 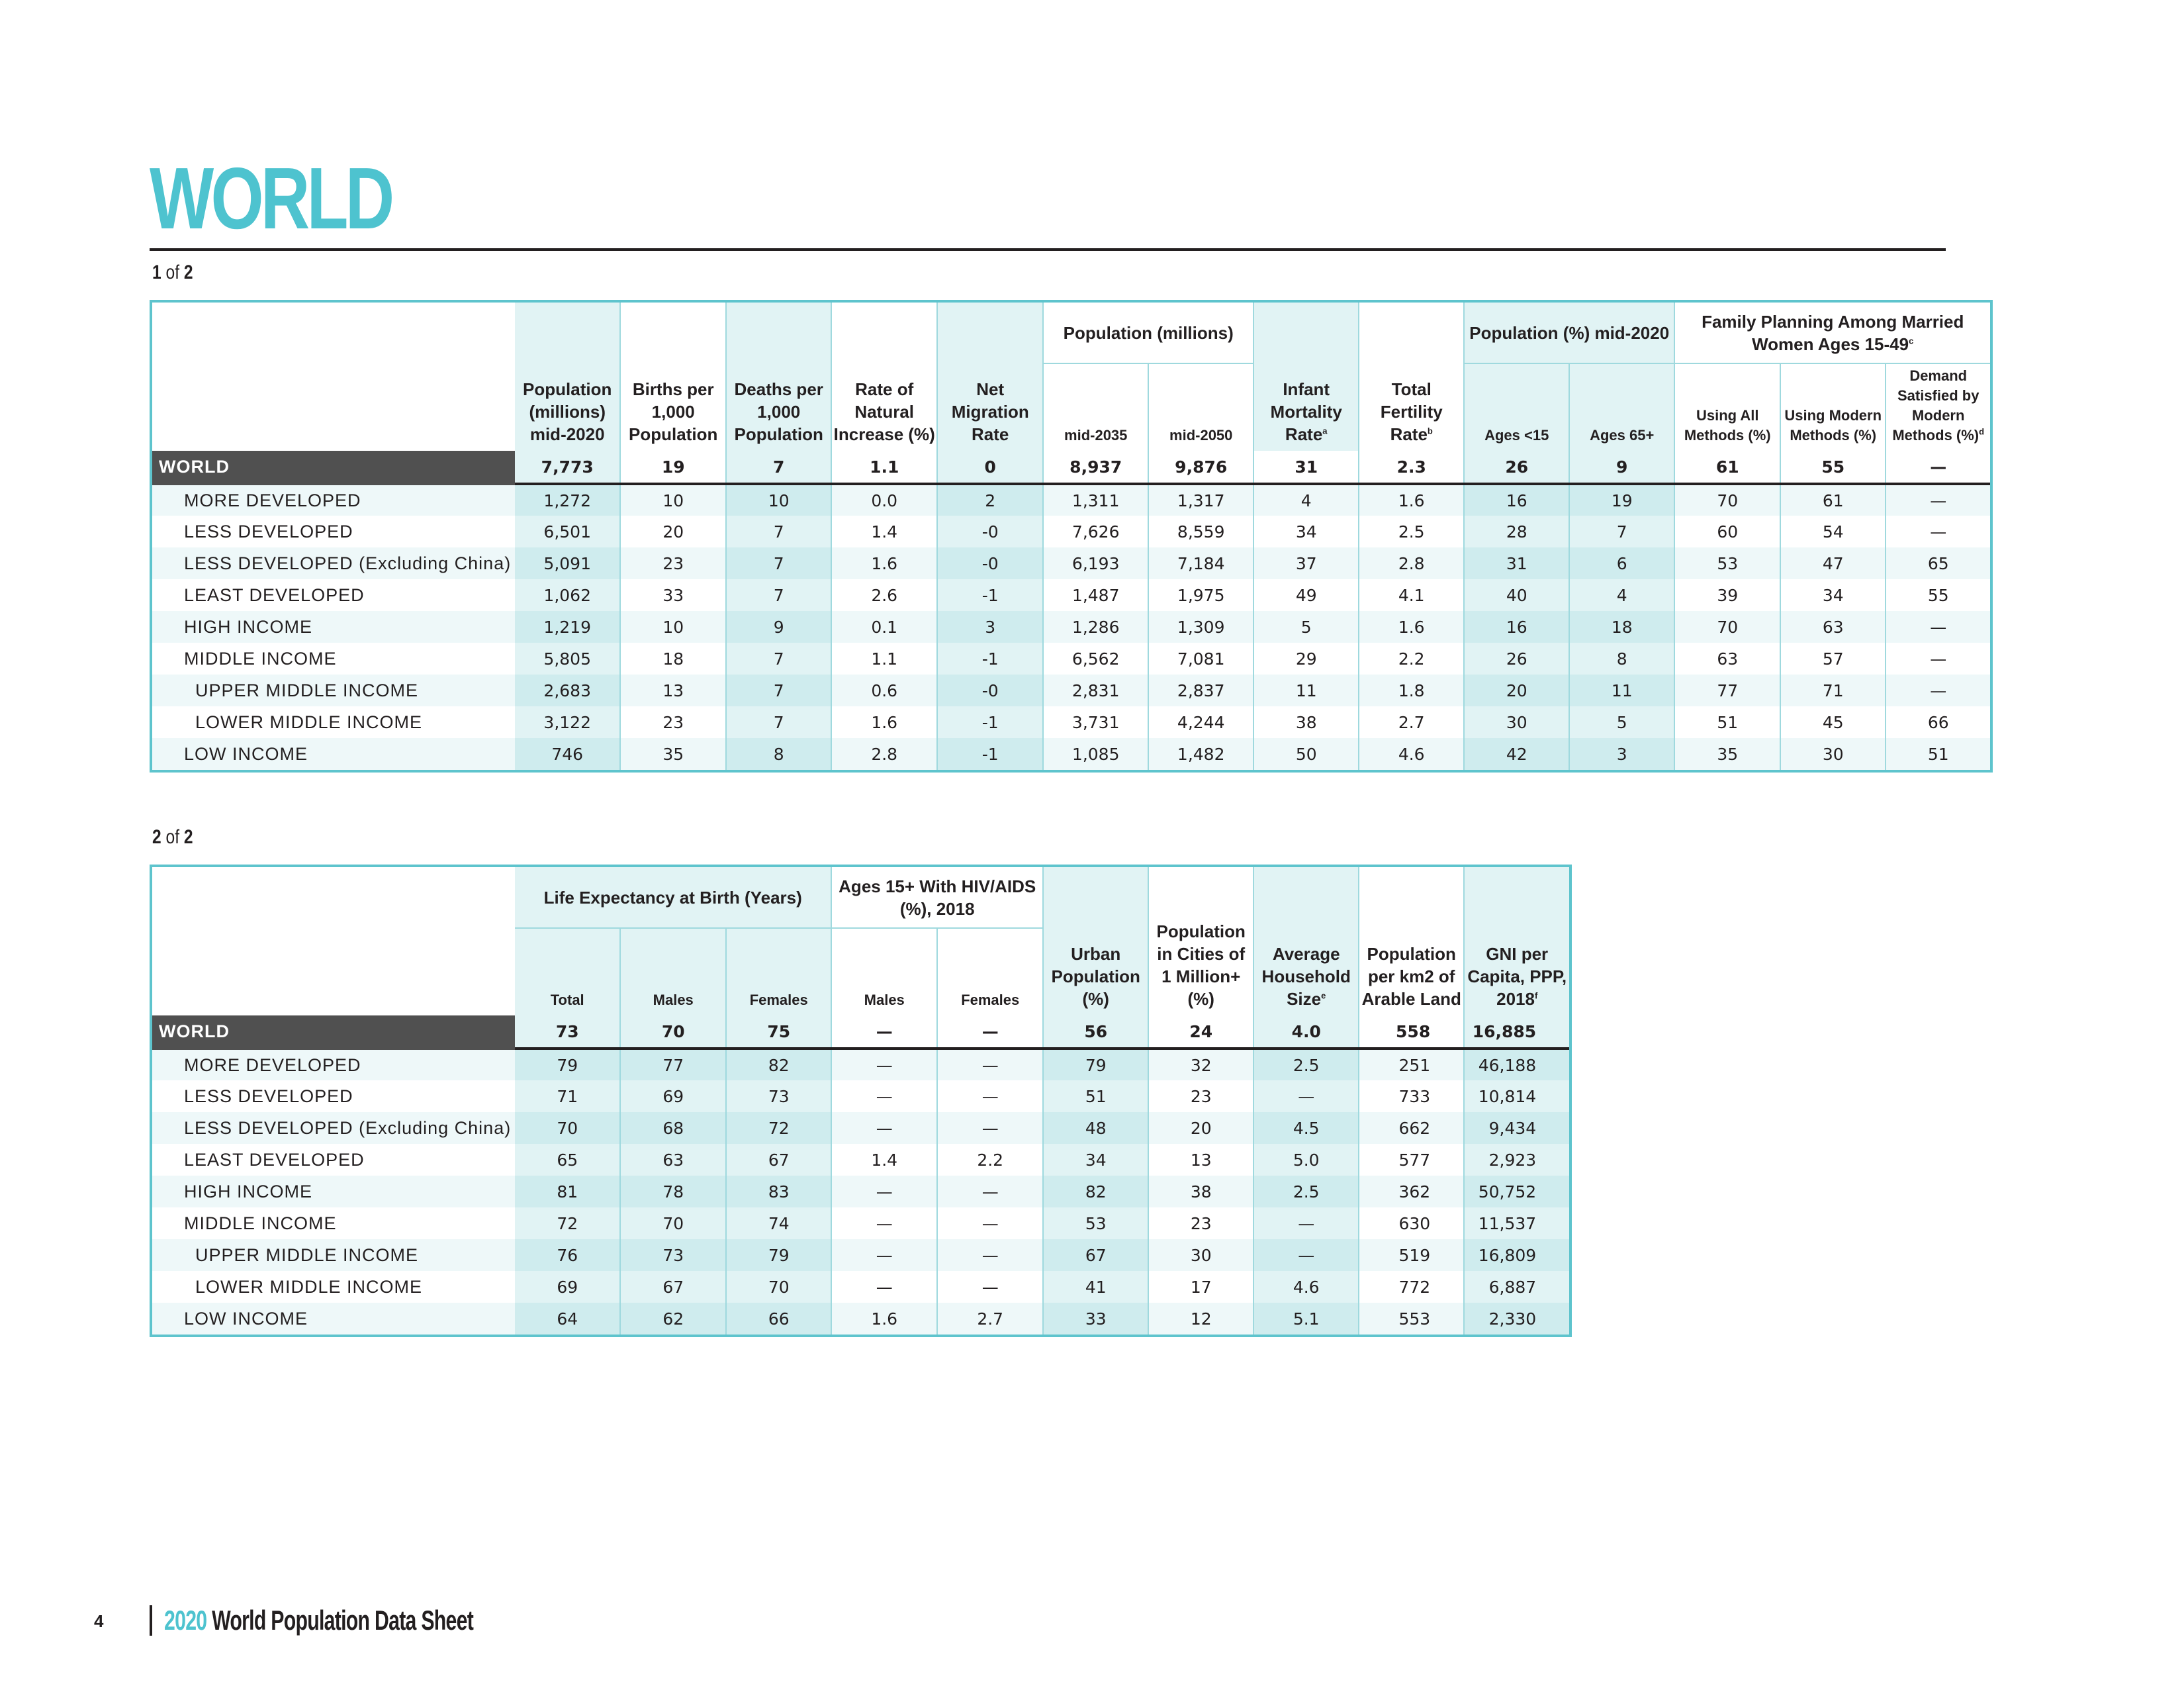 I want to click on table-cell: 30, so click(x=1833, y=754).